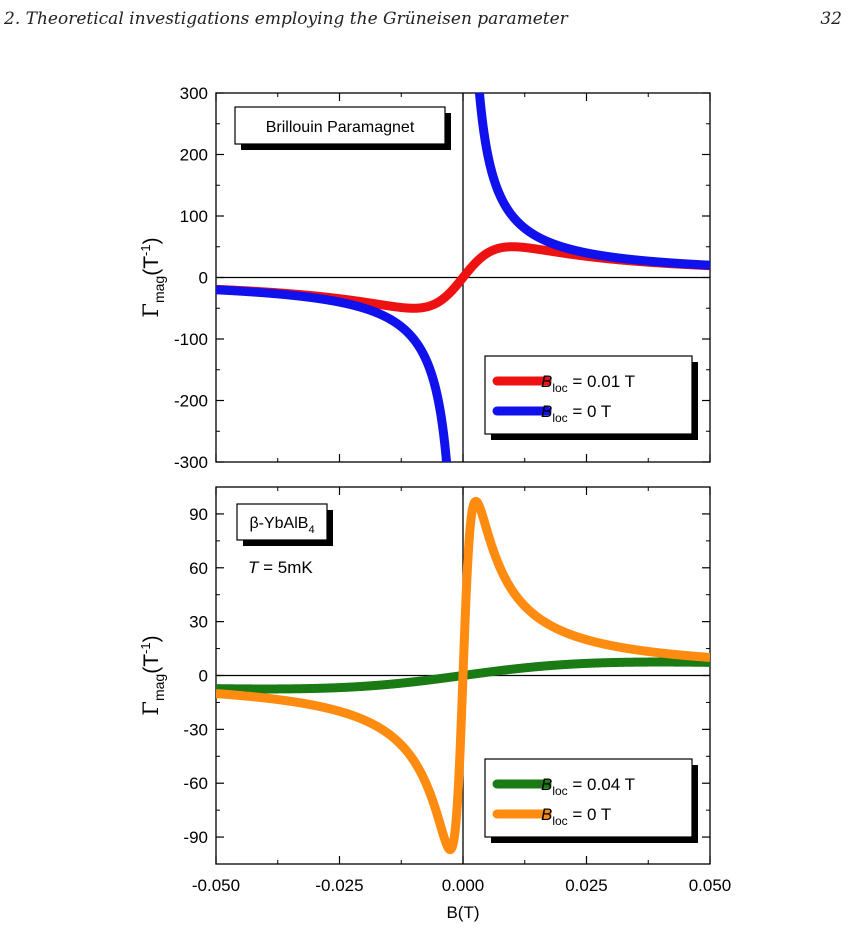  What do you see at coordinates (588, 383) in the screenshot?
I see `legend-label: Bloc = 0.01 T` at bounding box center [588, 383].